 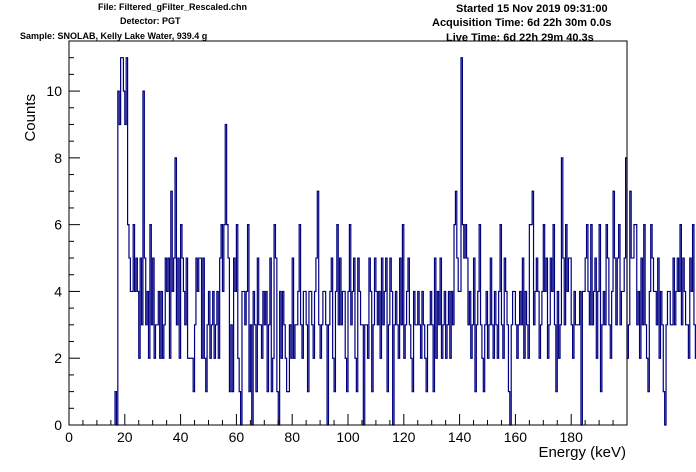 I want to click on x-tick-label: 120, so click(x=404, y=437).